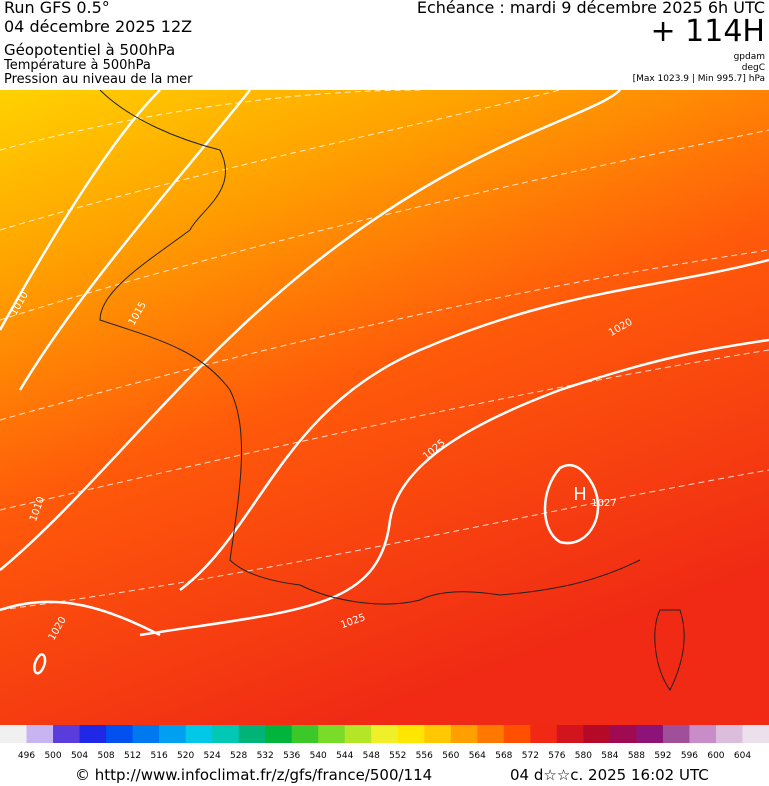 The height and width of the screenshot is (786, 769). What do you see at coordinates (291, 756) in the screenshot?
I see `scale-label: 536` at bounding box center [291, 756].